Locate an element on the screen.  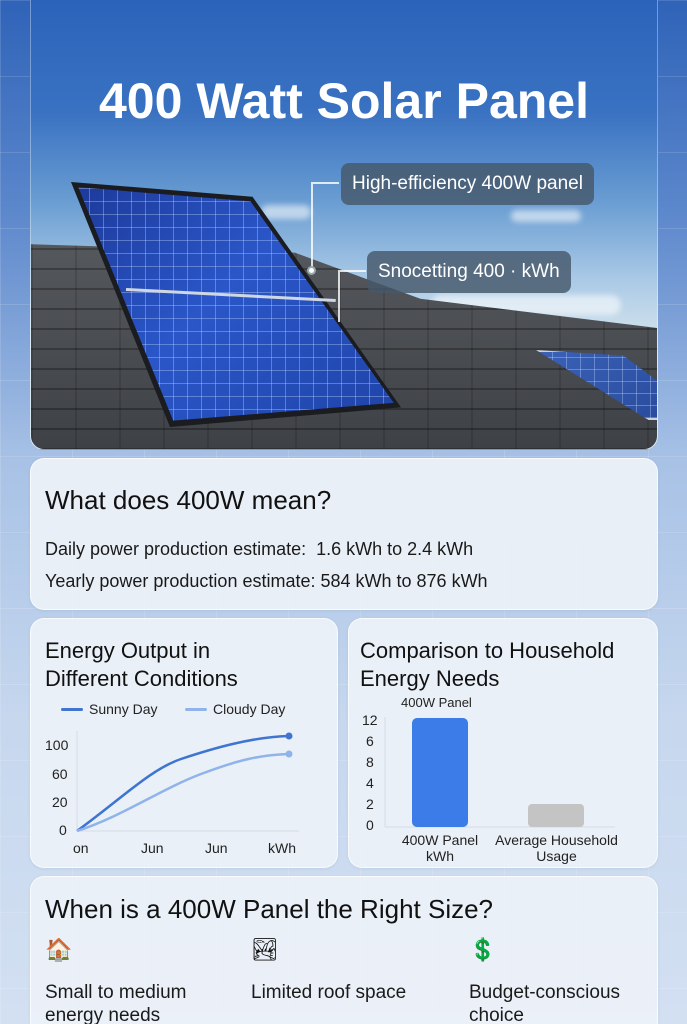
y-tick: 6 is located at coordinates (370, 741).